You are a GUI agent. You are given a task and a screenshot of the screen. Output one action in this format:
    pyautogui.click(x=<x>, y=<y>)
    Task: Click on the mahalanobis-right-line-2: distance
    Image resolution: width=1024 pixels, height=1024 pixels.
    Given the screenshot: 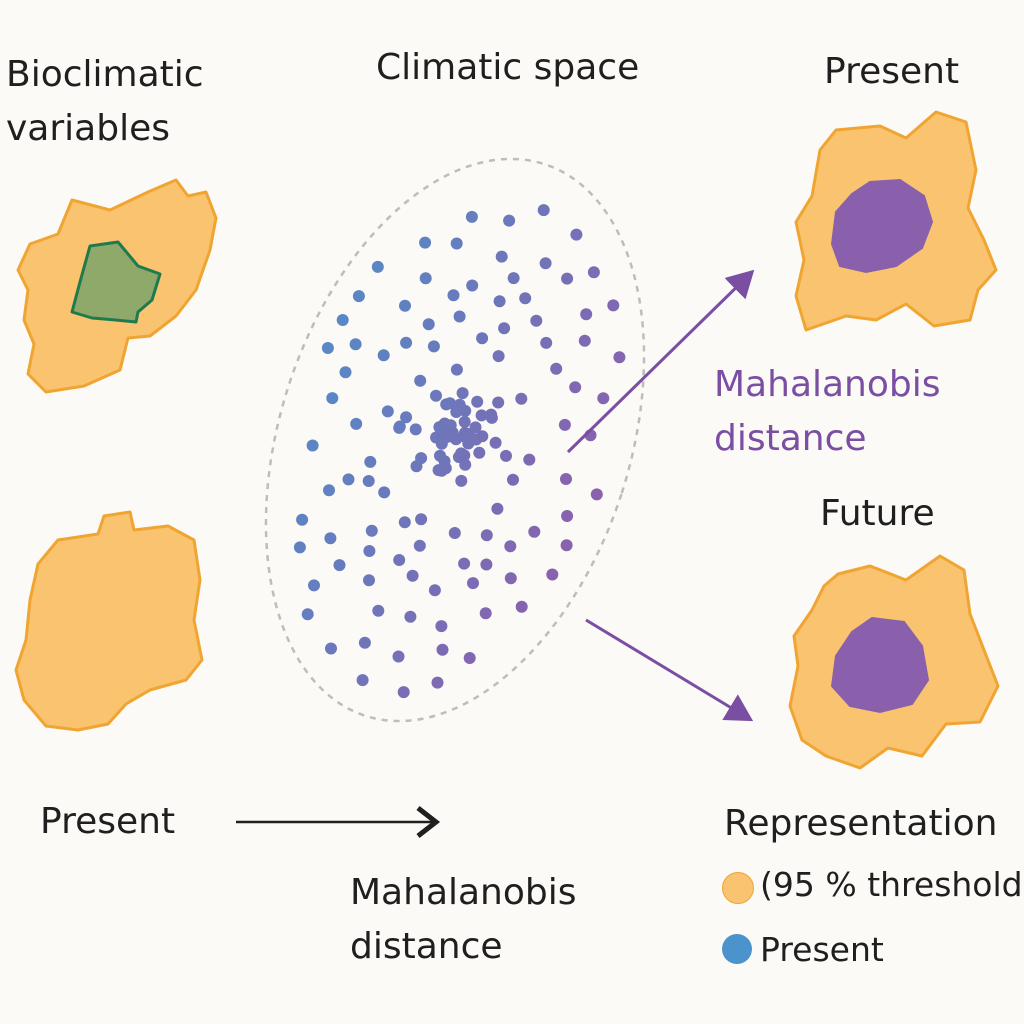 What is the action you would take?
    pyautogui.click(x=790, y=438)
    